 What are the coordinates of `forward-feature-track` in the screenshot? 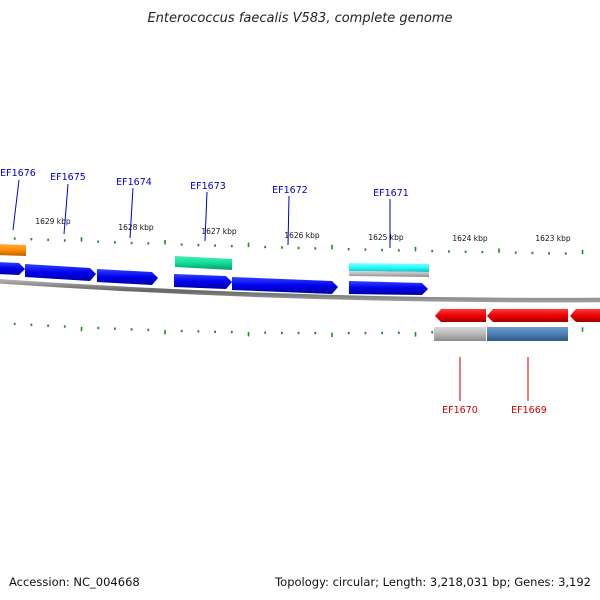 It's located at (214, 260).